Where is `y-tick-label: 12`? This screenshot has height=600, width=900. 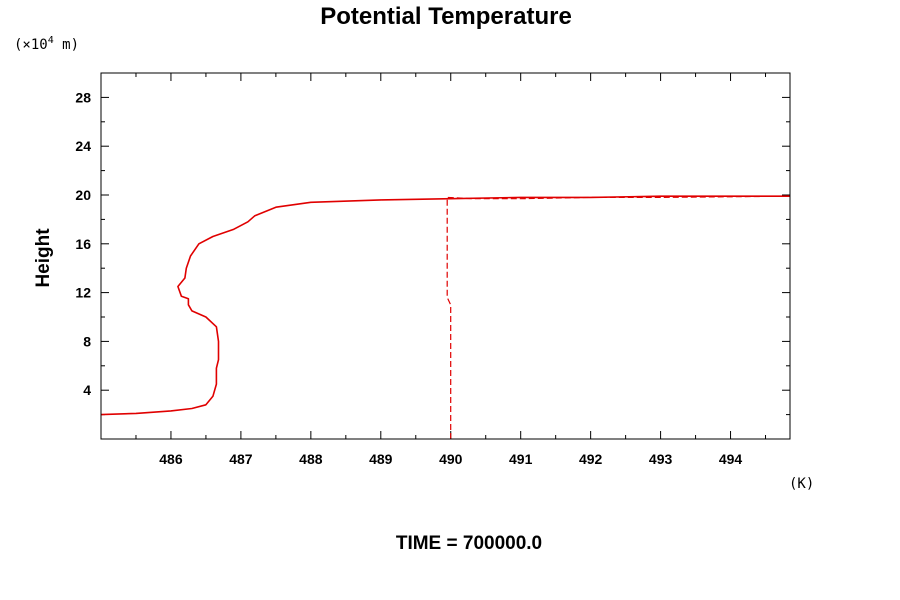
y-tick-label: 12 is located at coordinates (83, 293).